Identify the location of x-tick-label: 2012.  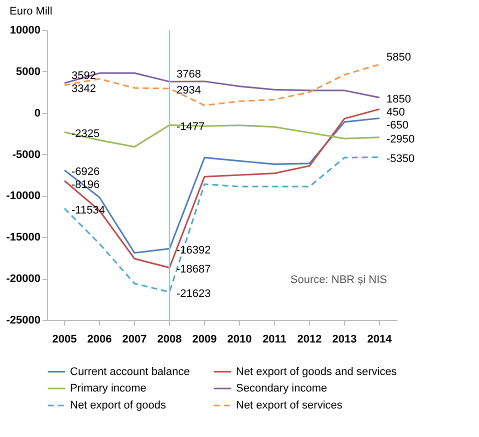
(309, 340).